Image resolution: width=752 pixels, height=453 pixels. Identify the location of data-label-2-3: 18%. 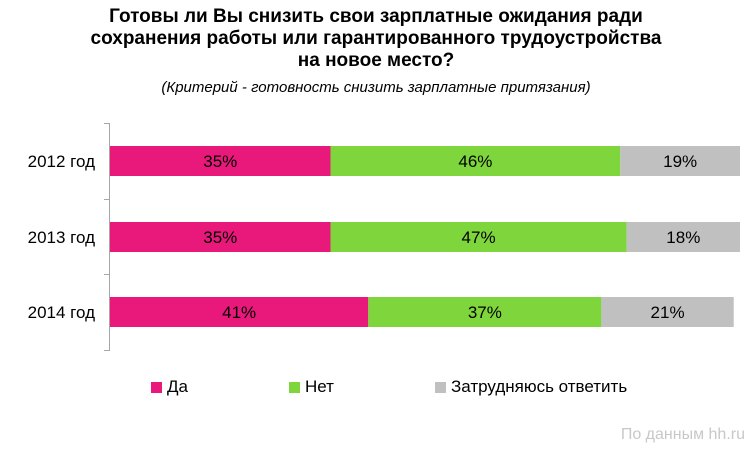
(683, 237).